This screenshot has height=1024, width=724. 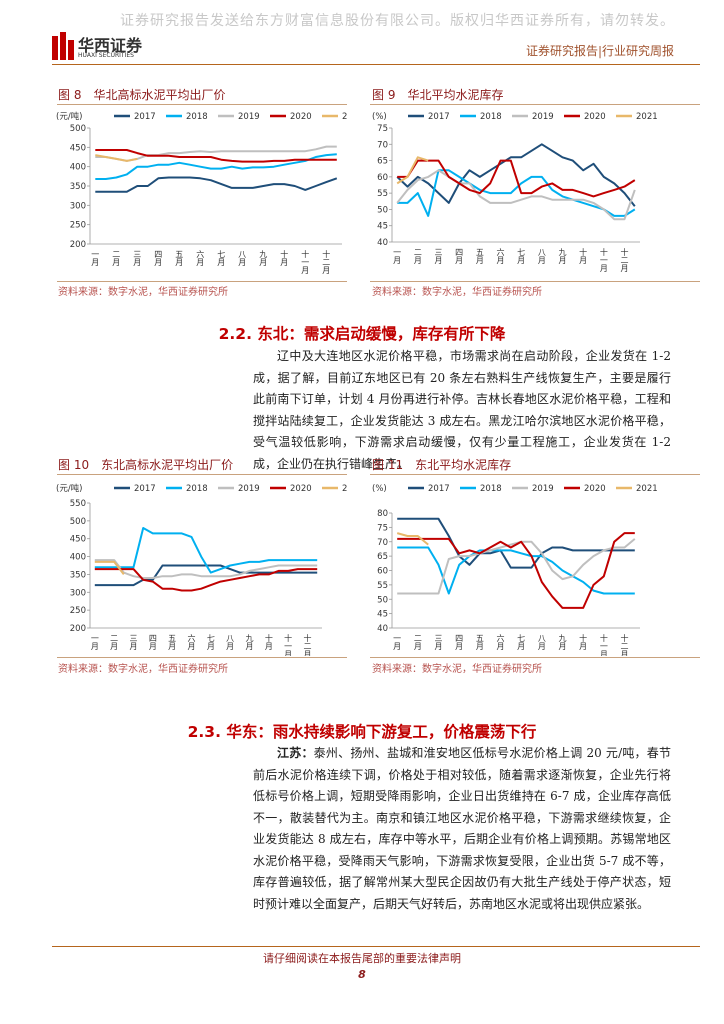 I want to click on y-tick-label: 70, so click(x=382, y=145).